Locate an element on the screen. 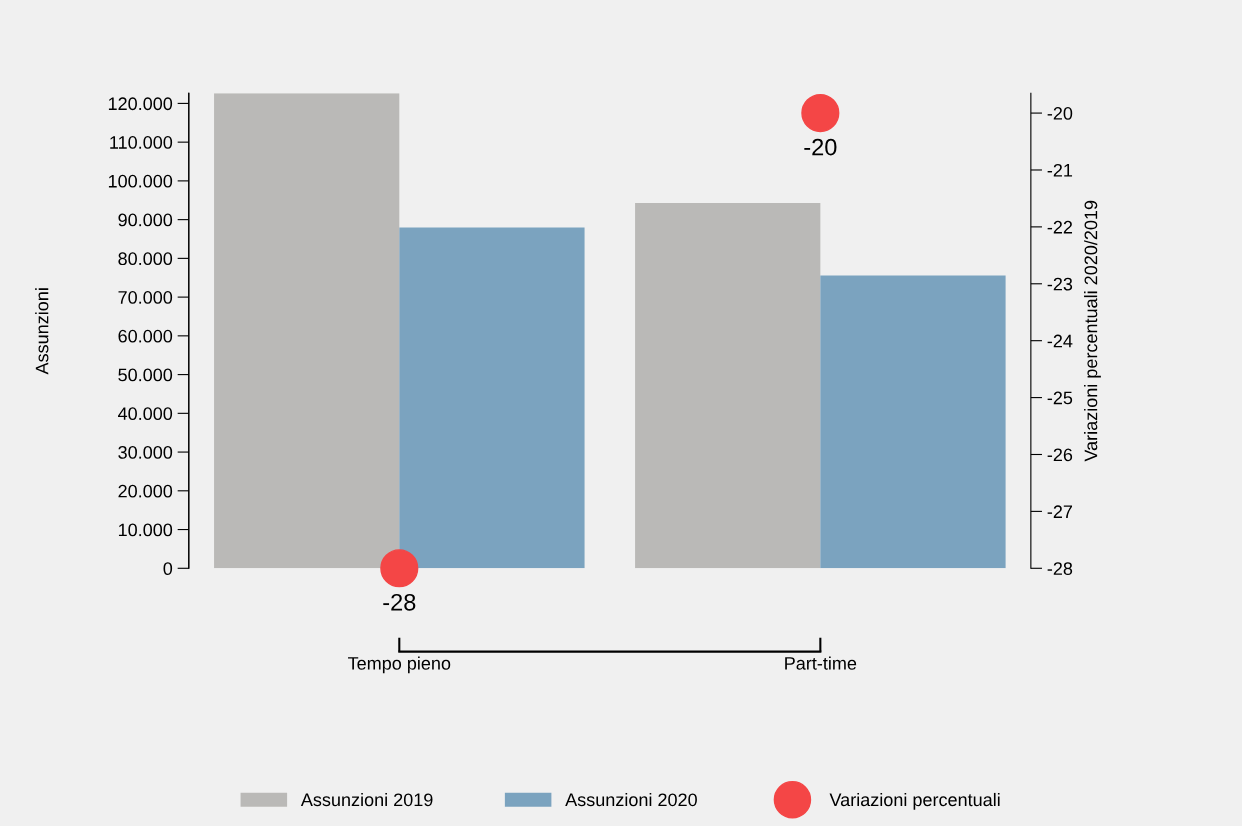 This screenshot has width=1242, height=826. y2-tick-label: -26 is located at coordinates (1060, 455).